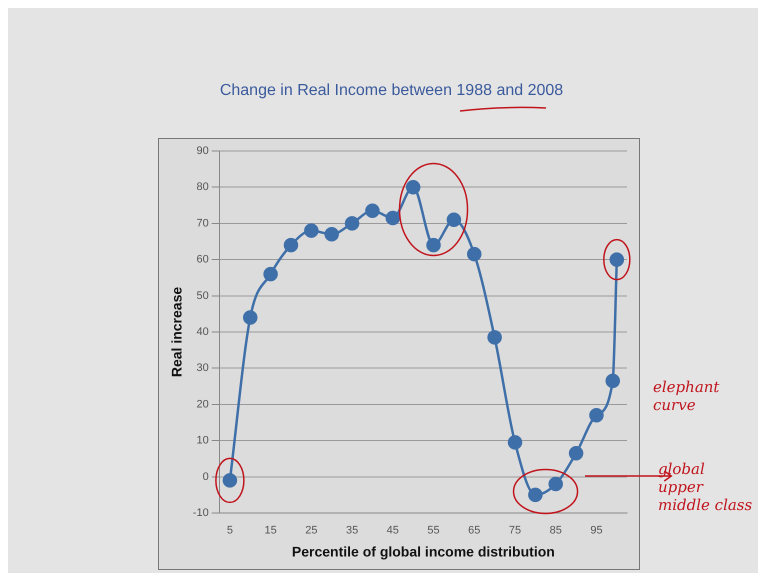  What do you see at coordinates (392, 530) in the screenshot?
I see `x-tick-label: 45` at bounding box center [392, 530].